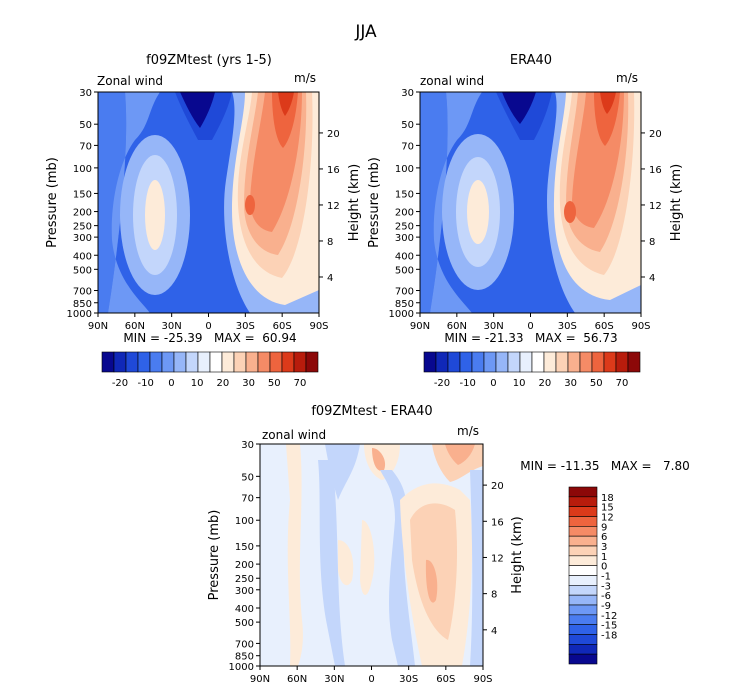 The height and width of the screenshot is (691, 733). Describe the element at coordinates (82, 238) in the screenshot. I see `y-tick-label: 300` at that location.